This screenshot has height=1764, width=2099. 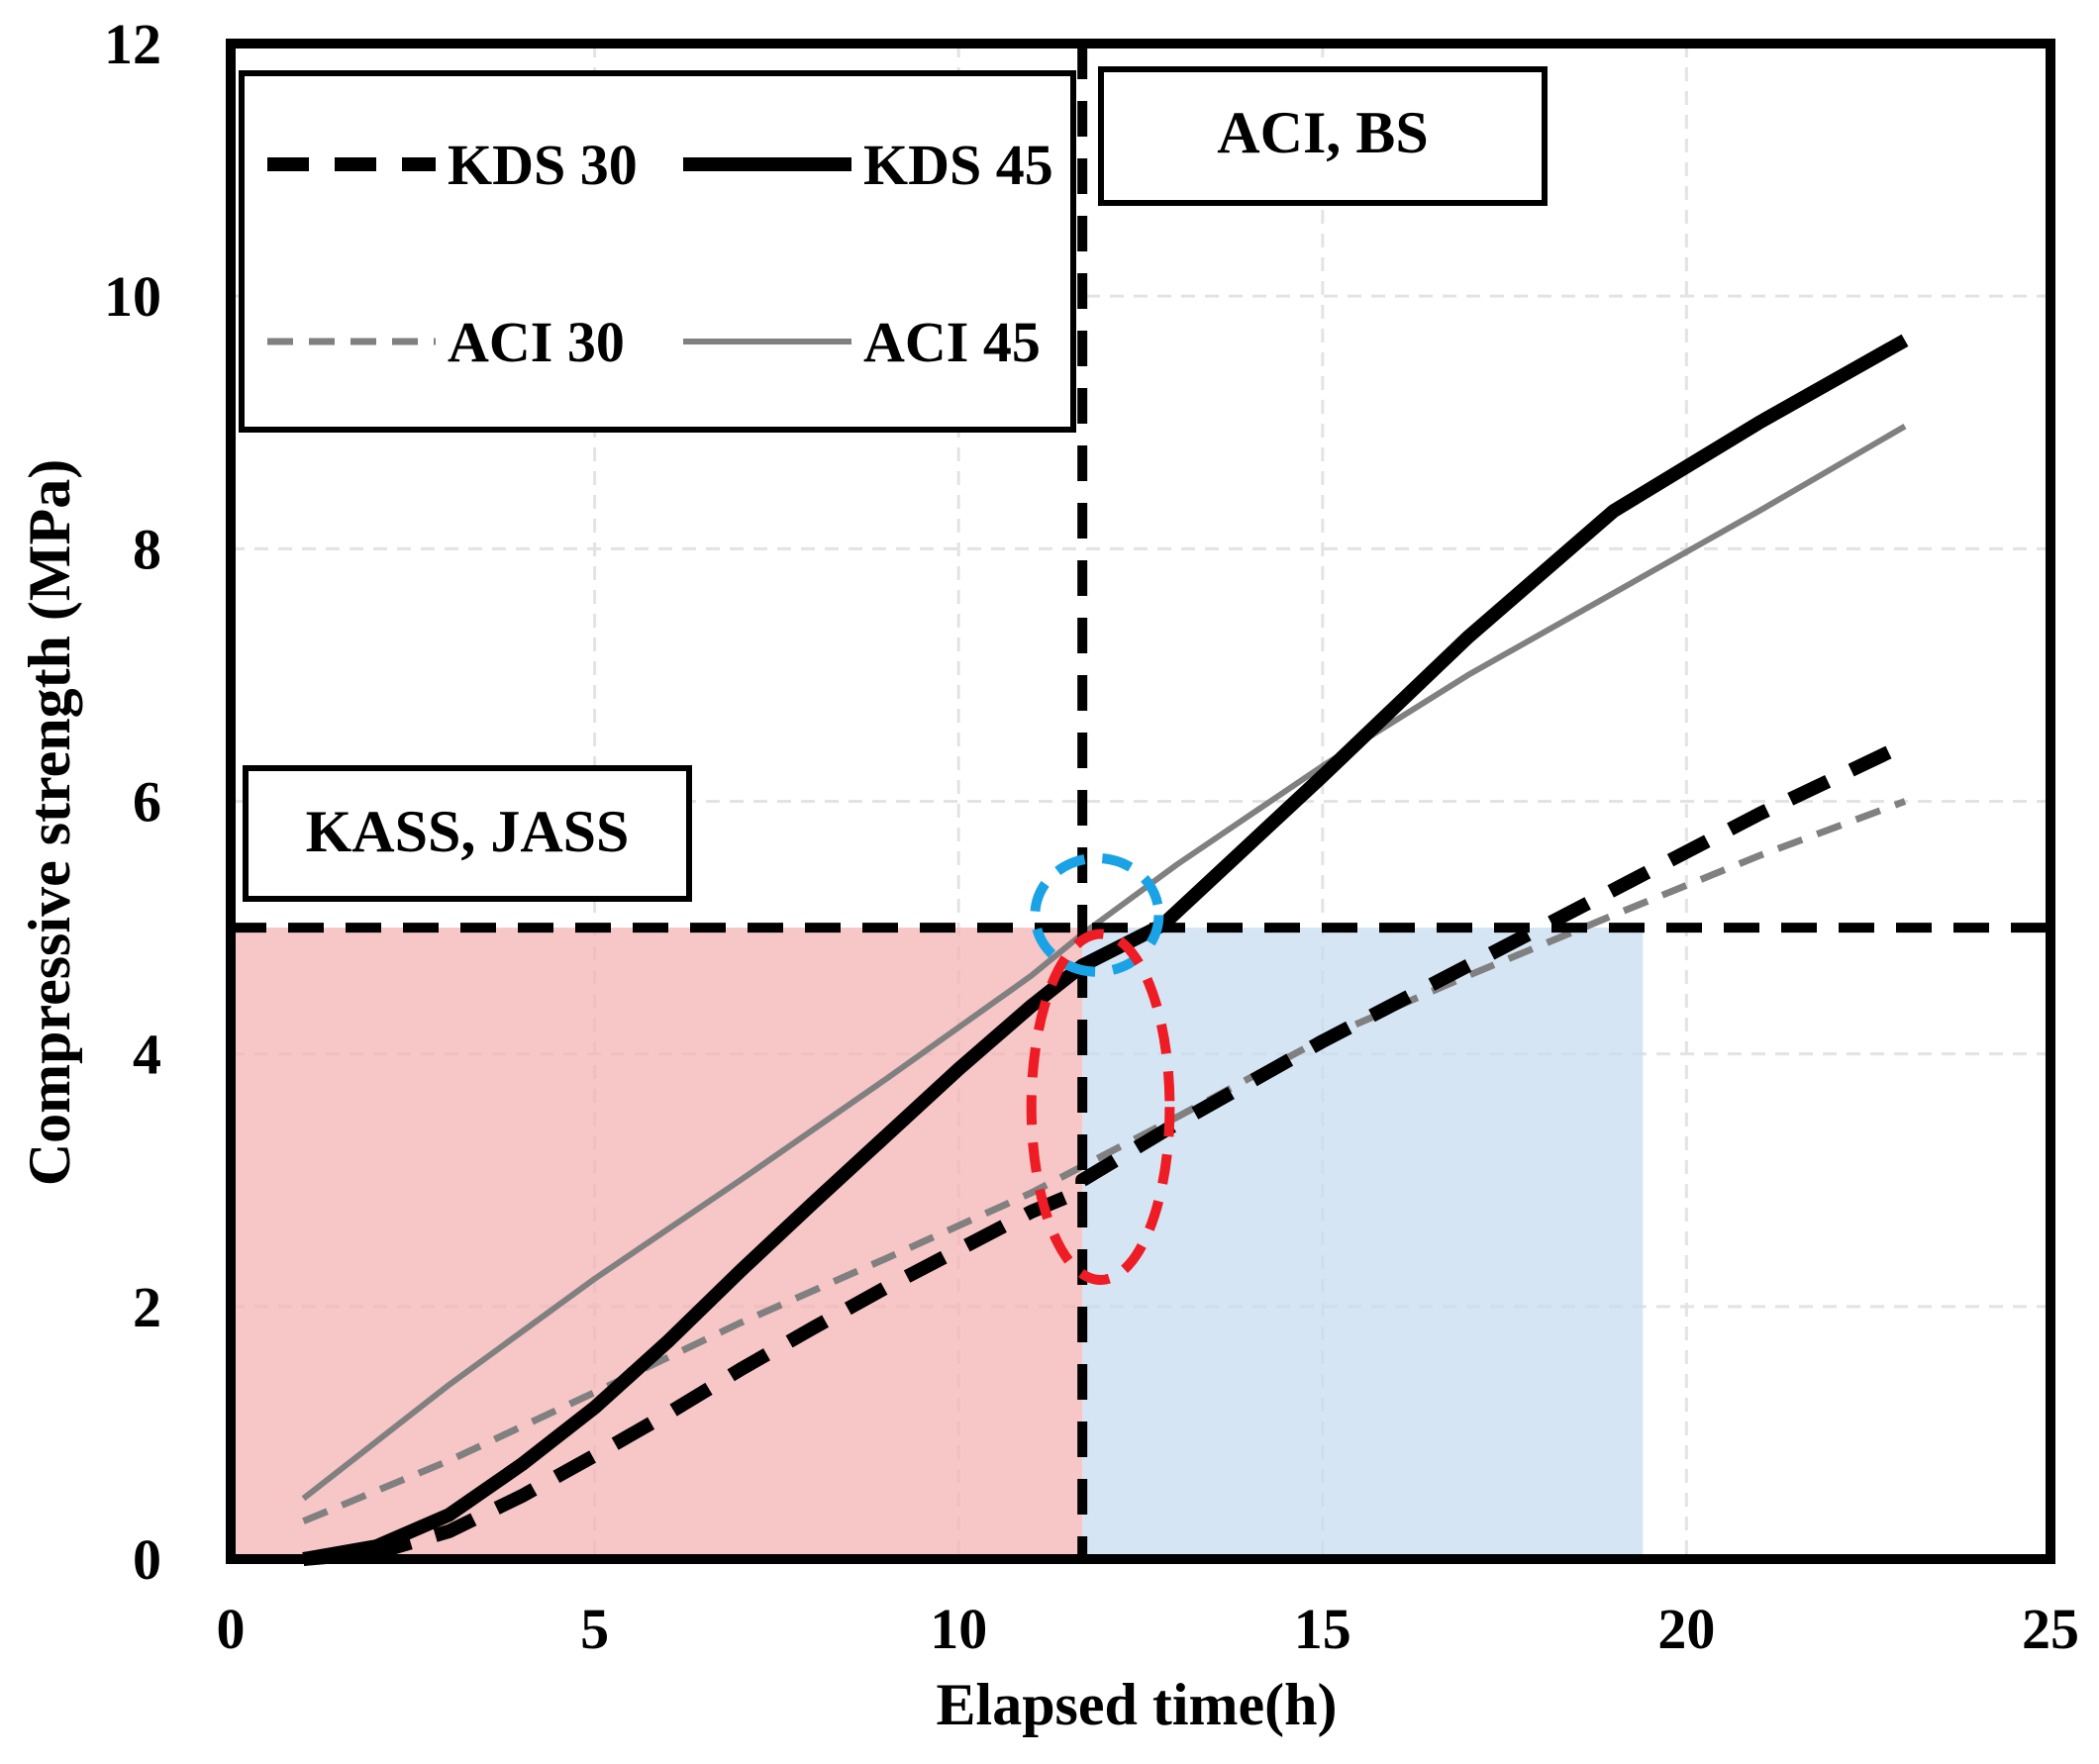 I want to click on x-tick-label-15: 15, so click(x=1322, y=1629).